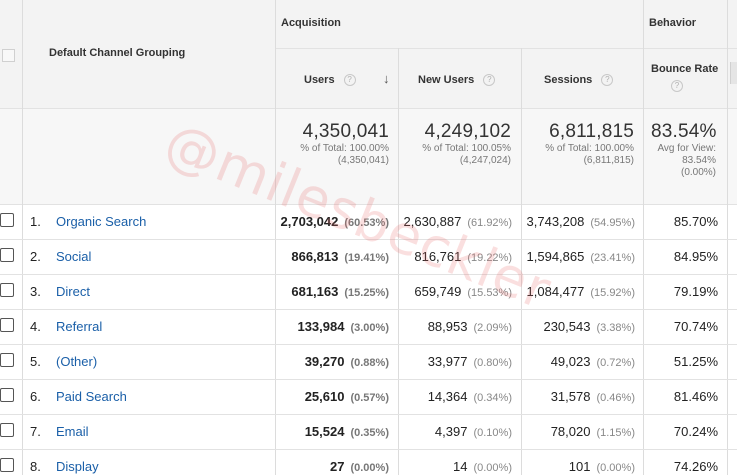 This screenshot has width=737, height=475. Describe the element at coordinates (581, 291) in the screenshot. I see `sessions-cell: 1,084,477 (15.92%)` at that location.